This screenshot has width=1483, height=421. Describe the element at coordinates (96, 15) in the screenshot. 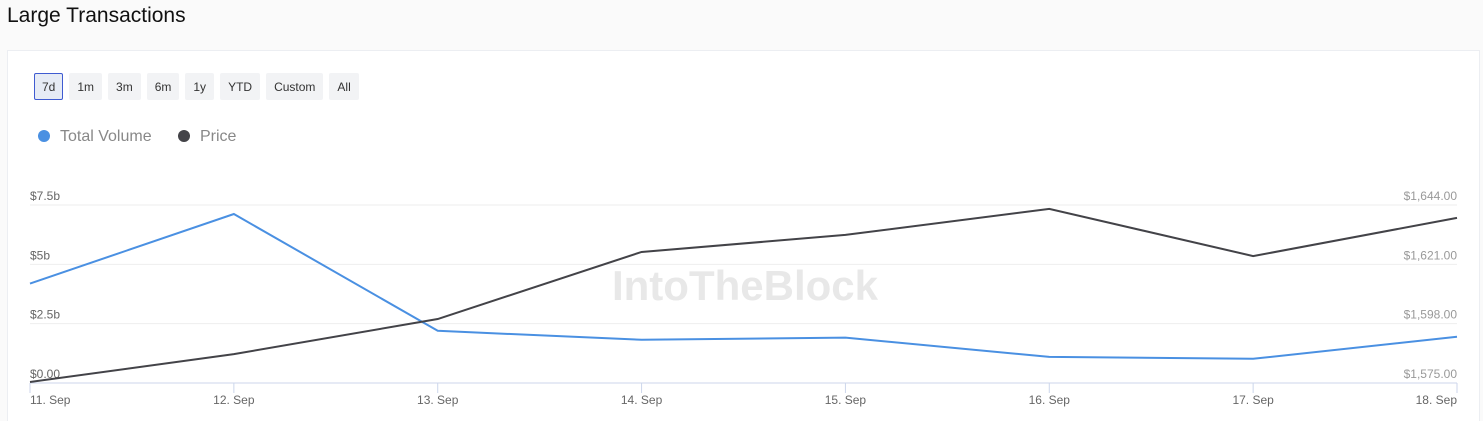

I see `page-title: Large Transactions` at that location.